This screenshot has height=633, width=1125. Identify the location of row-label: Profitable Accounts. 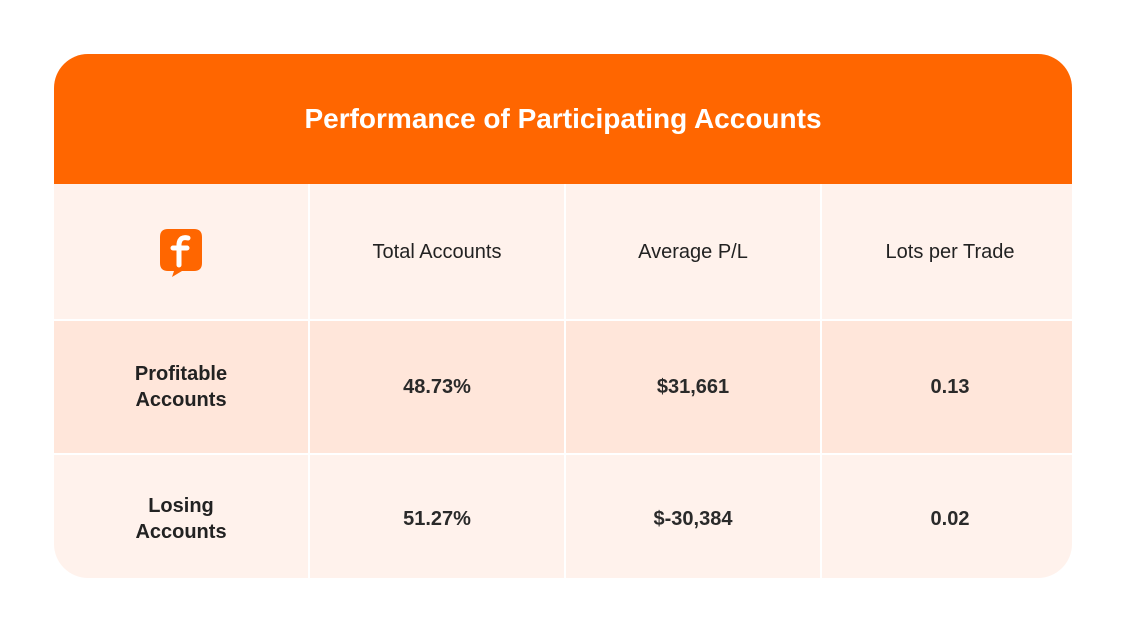
(181, 387).